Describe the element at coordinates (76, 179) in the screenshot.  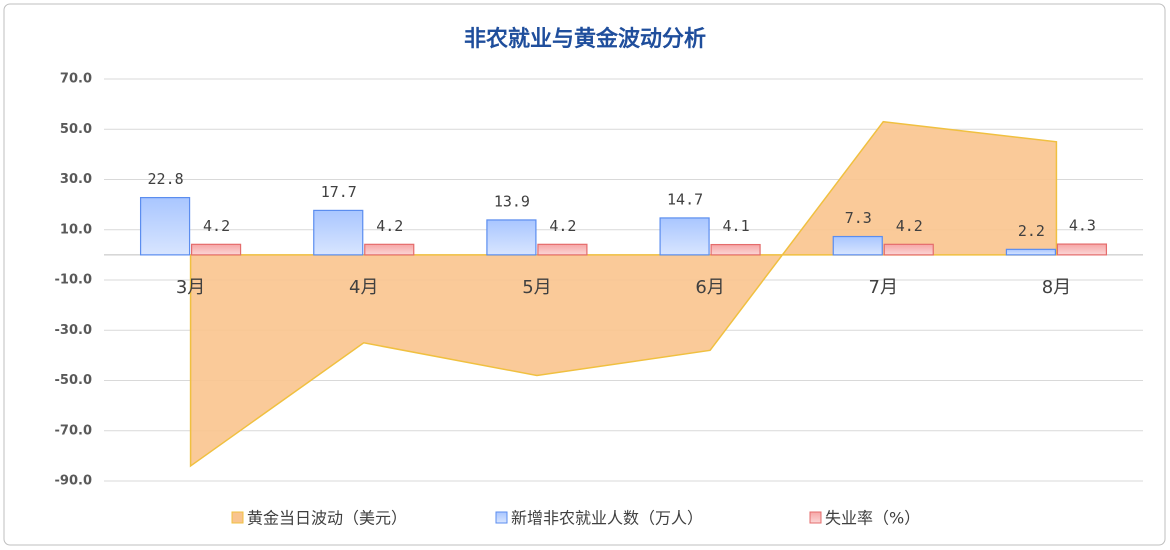
I see `y-tick-label: 30.0` at that location.